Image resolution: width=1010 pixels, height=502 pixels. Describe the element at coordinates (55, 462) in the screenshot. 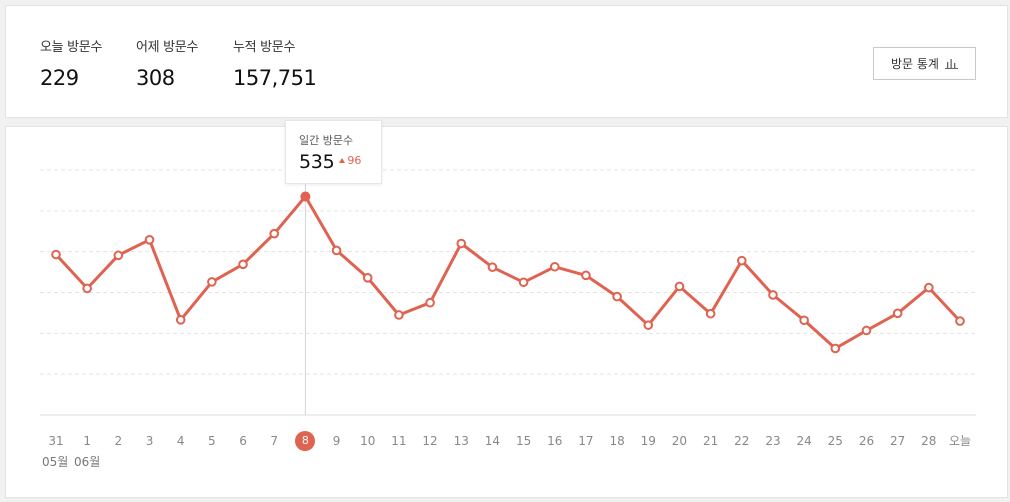

I see `month-label-may: 05월` at that location.